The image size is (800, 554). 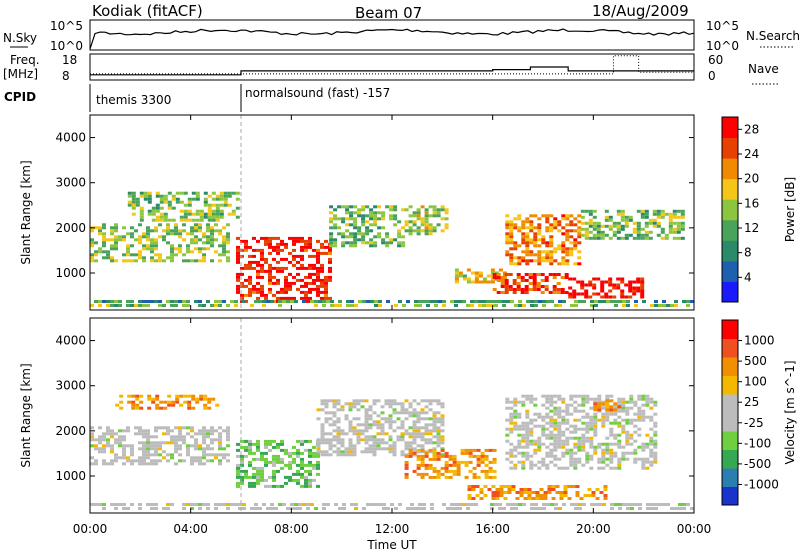 I want to click on nsearch-tick-high: 10^5, so click(x=722, y=26).